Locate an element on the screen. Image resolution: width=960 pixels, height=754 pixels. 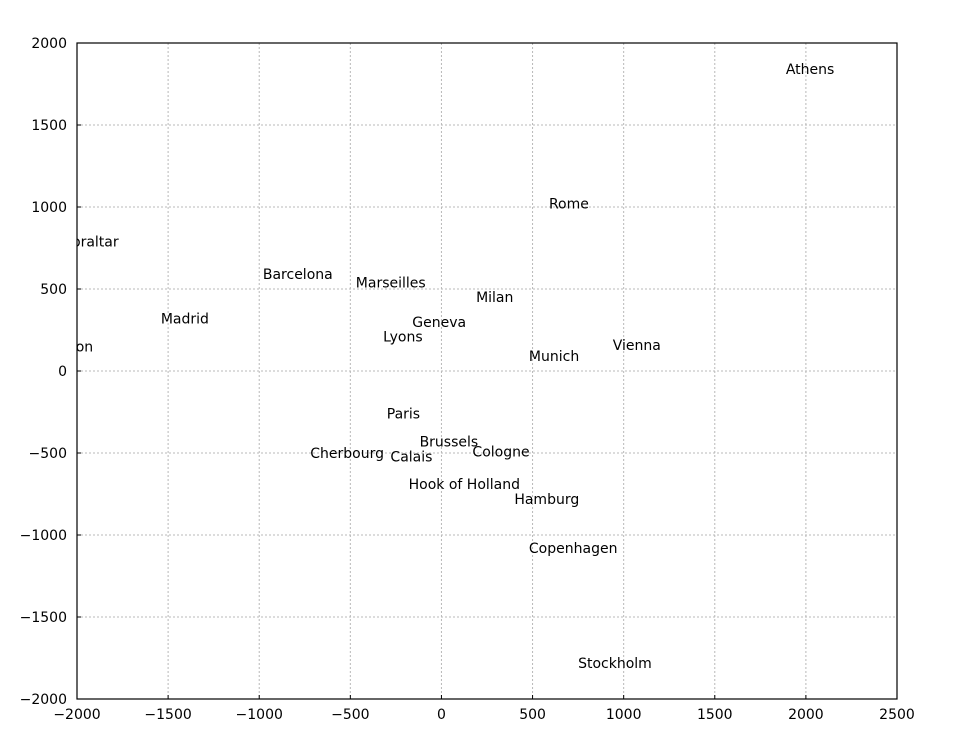
point-label-paris: Paris is located at coordinates (403, 415).